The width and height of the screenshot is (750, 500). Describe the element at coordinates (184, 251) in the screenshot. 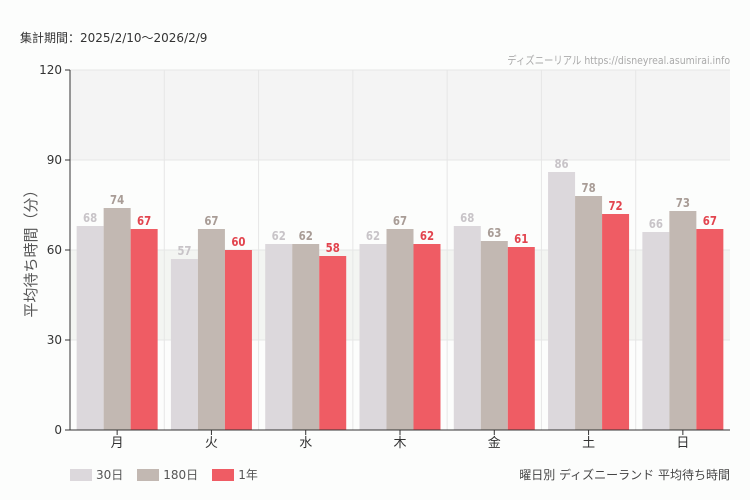

I see `data-label: 57` at that location.